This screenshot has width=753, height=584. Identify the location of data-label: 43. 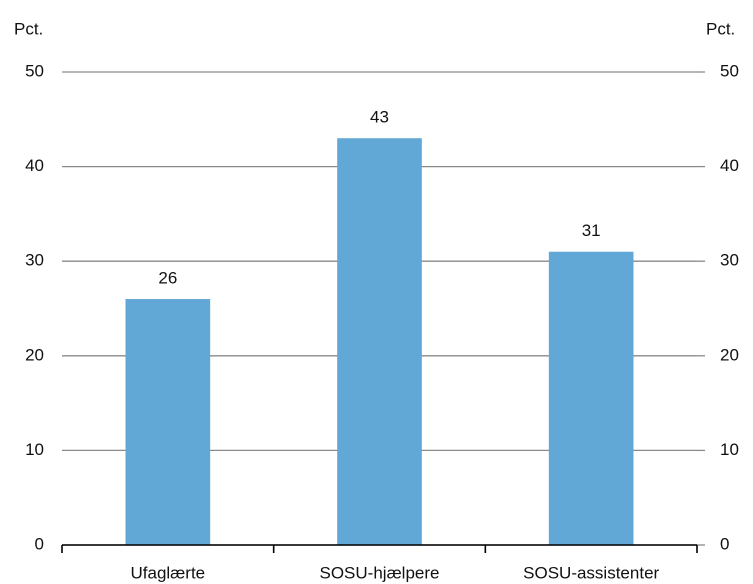
(379, 117).